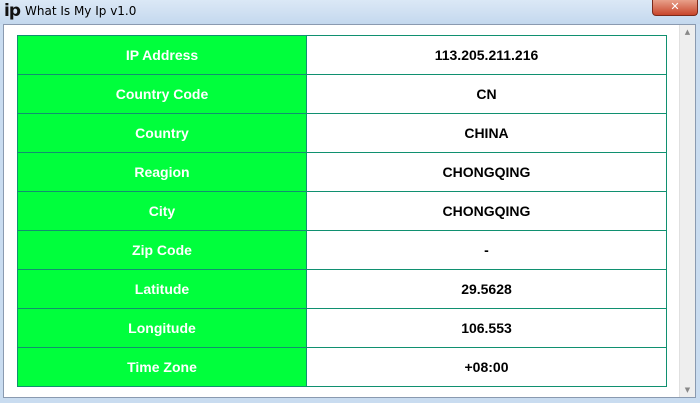 This screenshot has width=700, height=403. I want to click on table-row: City CHONGQING, so click(342, 211).